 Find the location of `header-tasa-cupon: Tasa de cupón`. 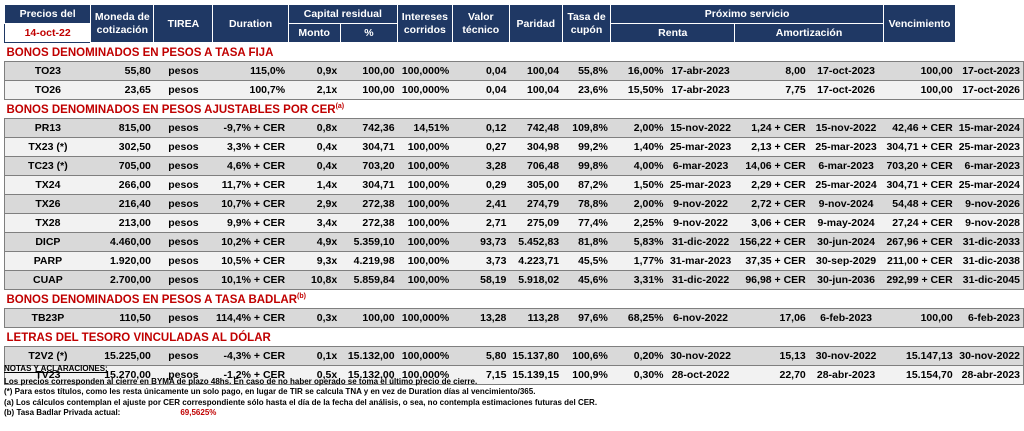

header-tasa-cupon: Tasa de cupón is located at coordinates (586, 23).